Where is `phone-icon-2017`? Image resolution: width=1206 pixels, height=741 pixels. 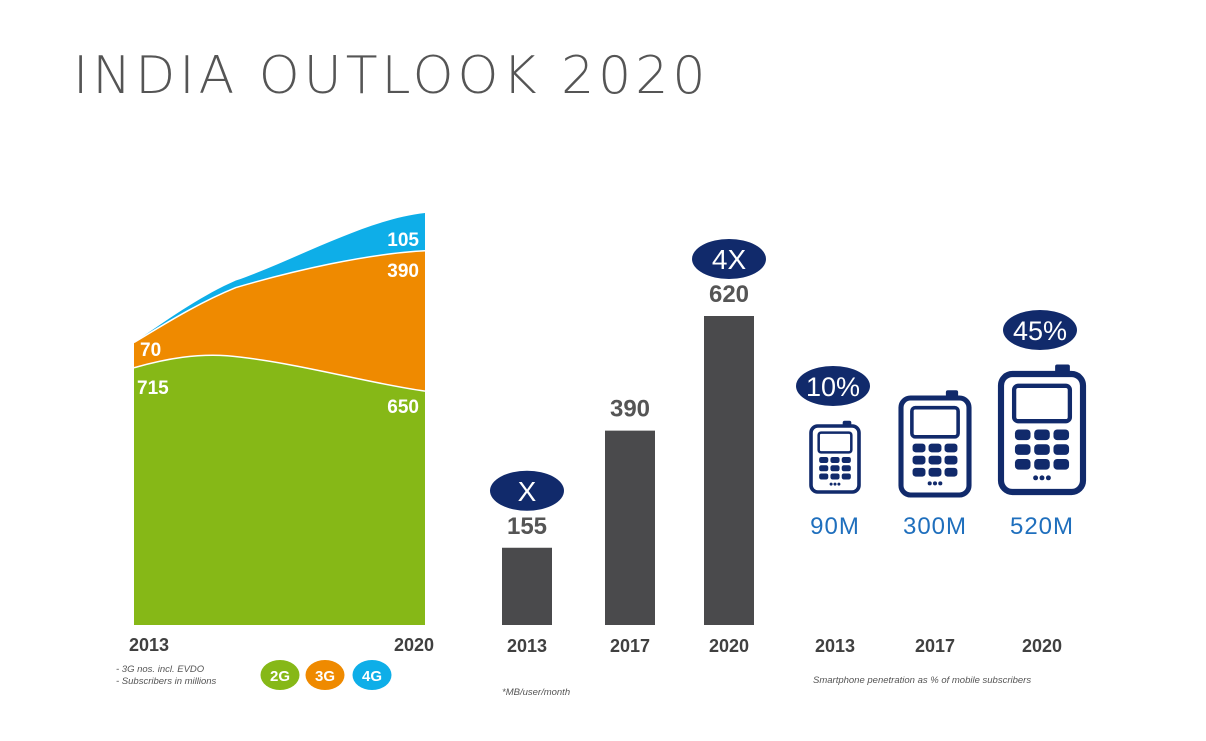 phone-icon-2017 is located at coordinates (935, 444).